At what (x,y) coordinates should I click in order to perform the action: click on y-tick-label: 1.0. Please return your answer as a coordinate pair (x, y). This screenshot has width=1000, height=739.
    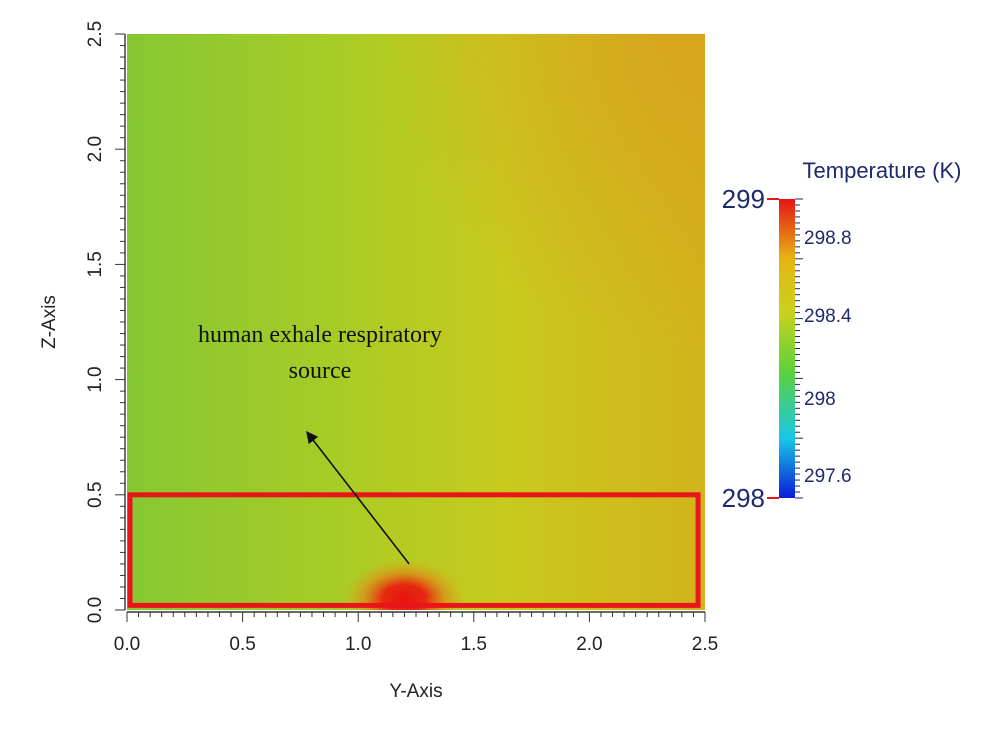
    Looking at the image, I should click on (95, 379).